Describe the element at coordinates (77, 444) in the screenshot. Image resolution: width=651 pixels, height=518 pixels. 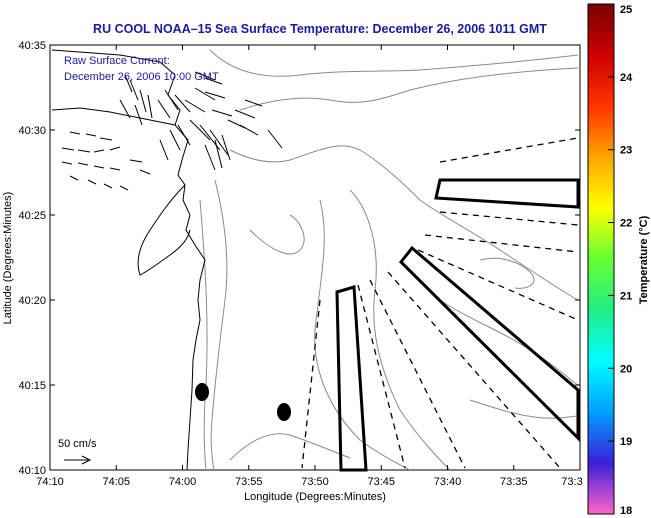
I see `scale-label: 50 cm/s` at that location.